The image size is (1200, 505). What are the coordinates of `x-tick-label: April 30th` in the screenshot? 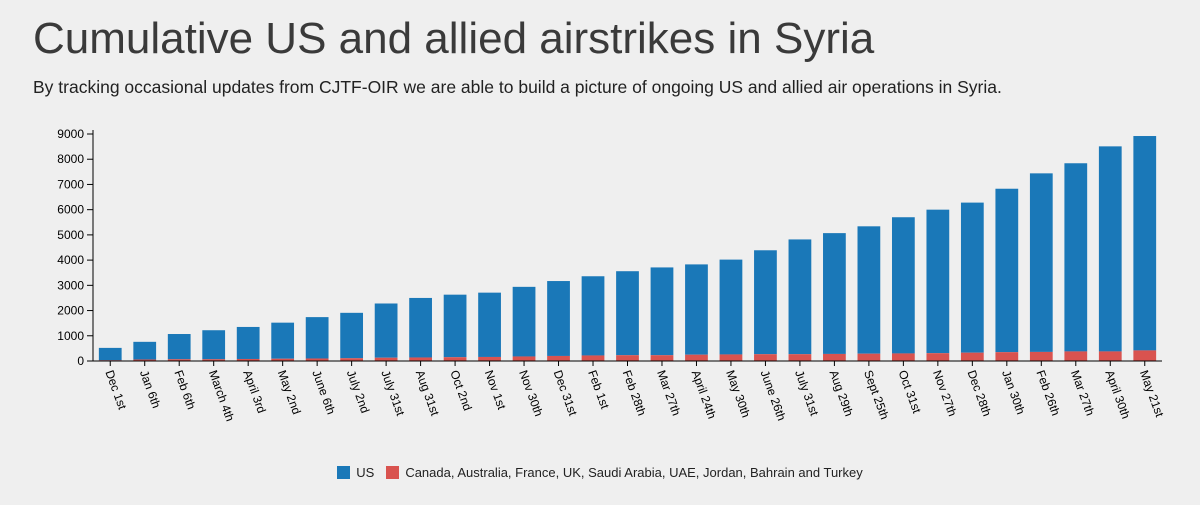 It's located at (1117, 394).